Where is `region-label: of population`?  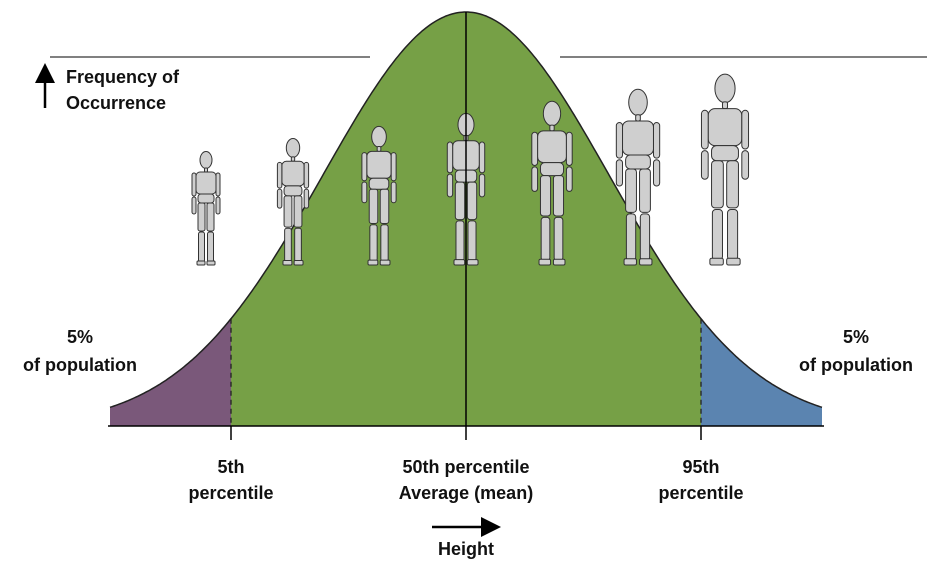 region-label: of population is located at coordinates (856, 365).